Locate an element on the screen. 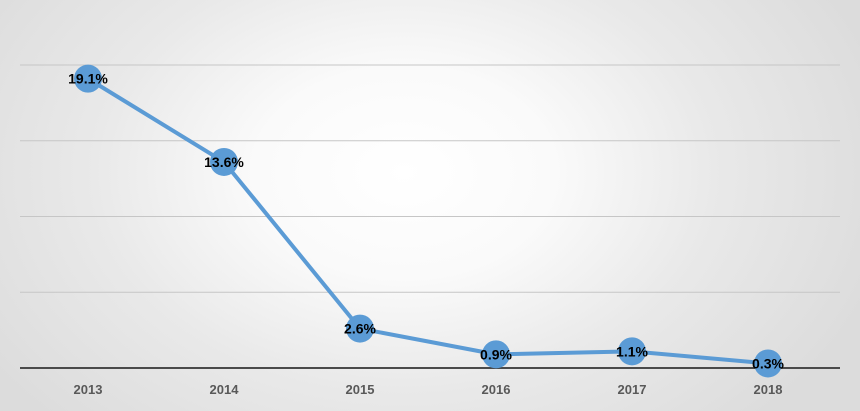  data-label: 2.6% is located at coordinates (360, 329).